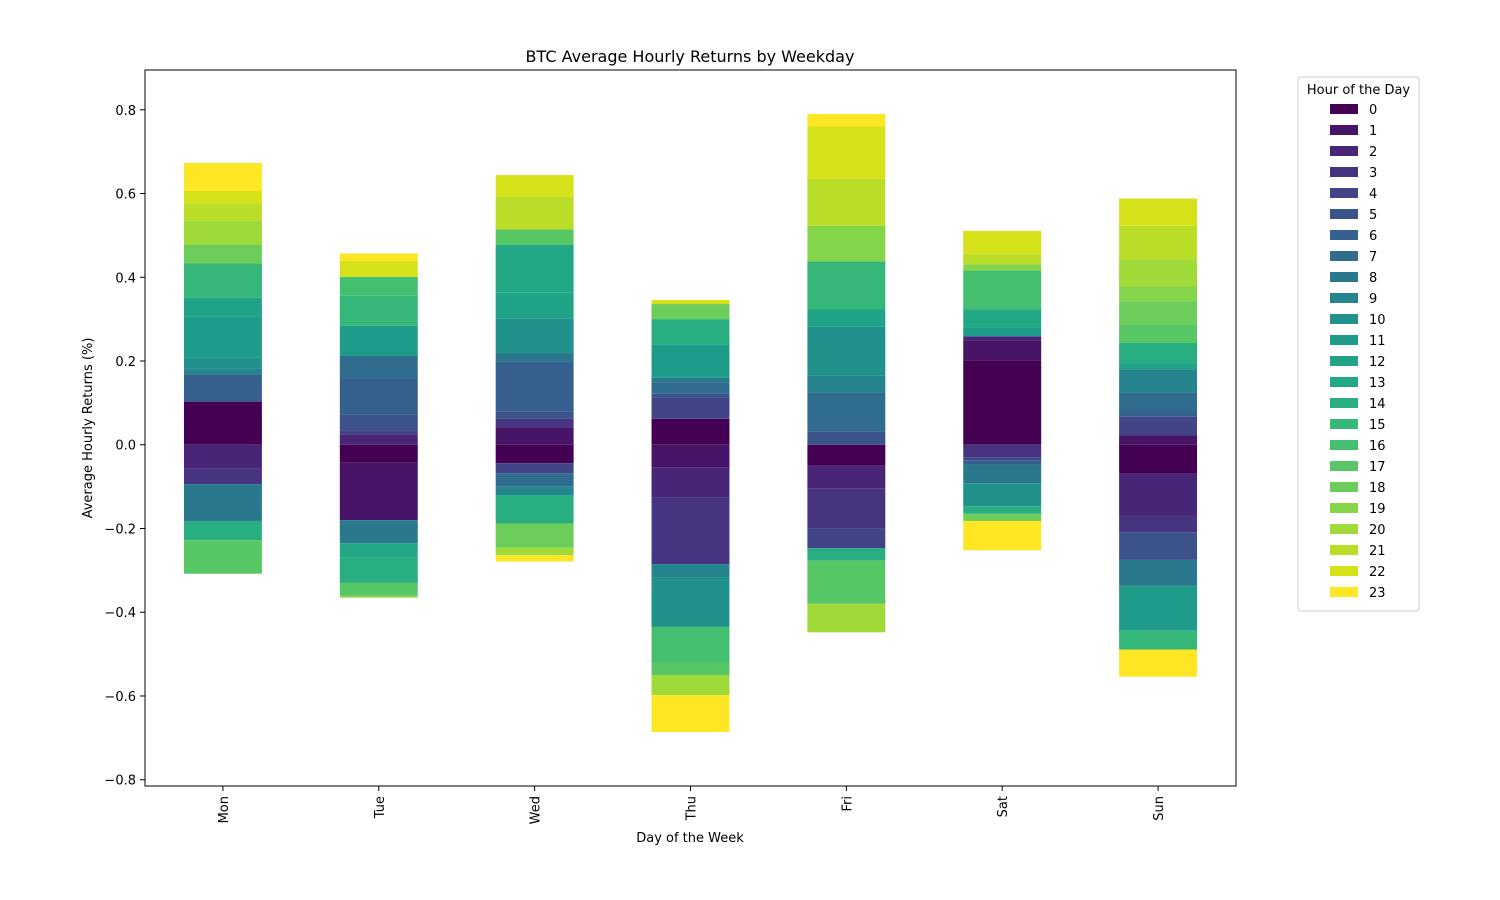  What do you see at coordinates (692, 808) in the screenshot?
I see `x-tick-label-thu: Thu` at bounding box center [692, 808].